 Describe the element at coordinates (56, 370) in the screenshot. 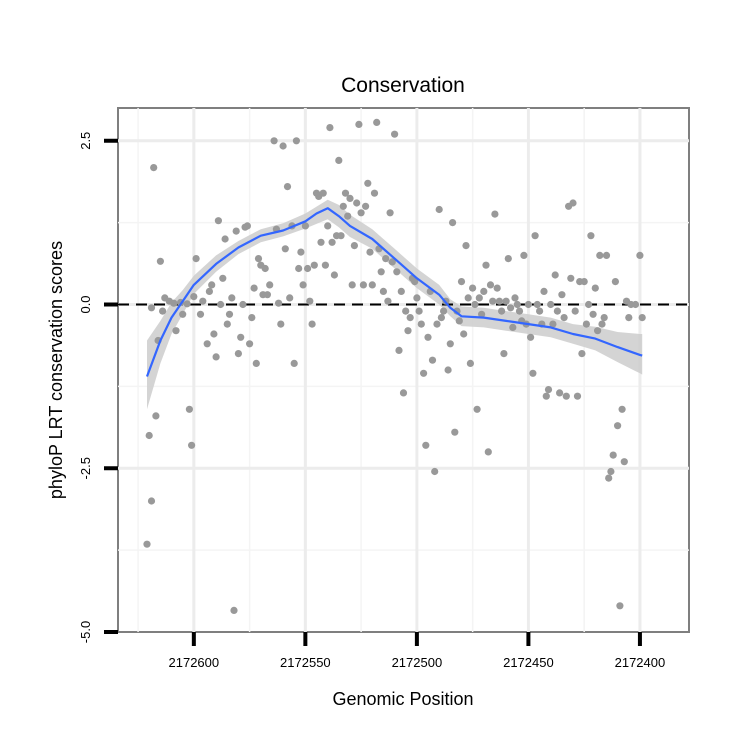

I see `y-axis-label: phyloP LRT conservation scores` at that location.